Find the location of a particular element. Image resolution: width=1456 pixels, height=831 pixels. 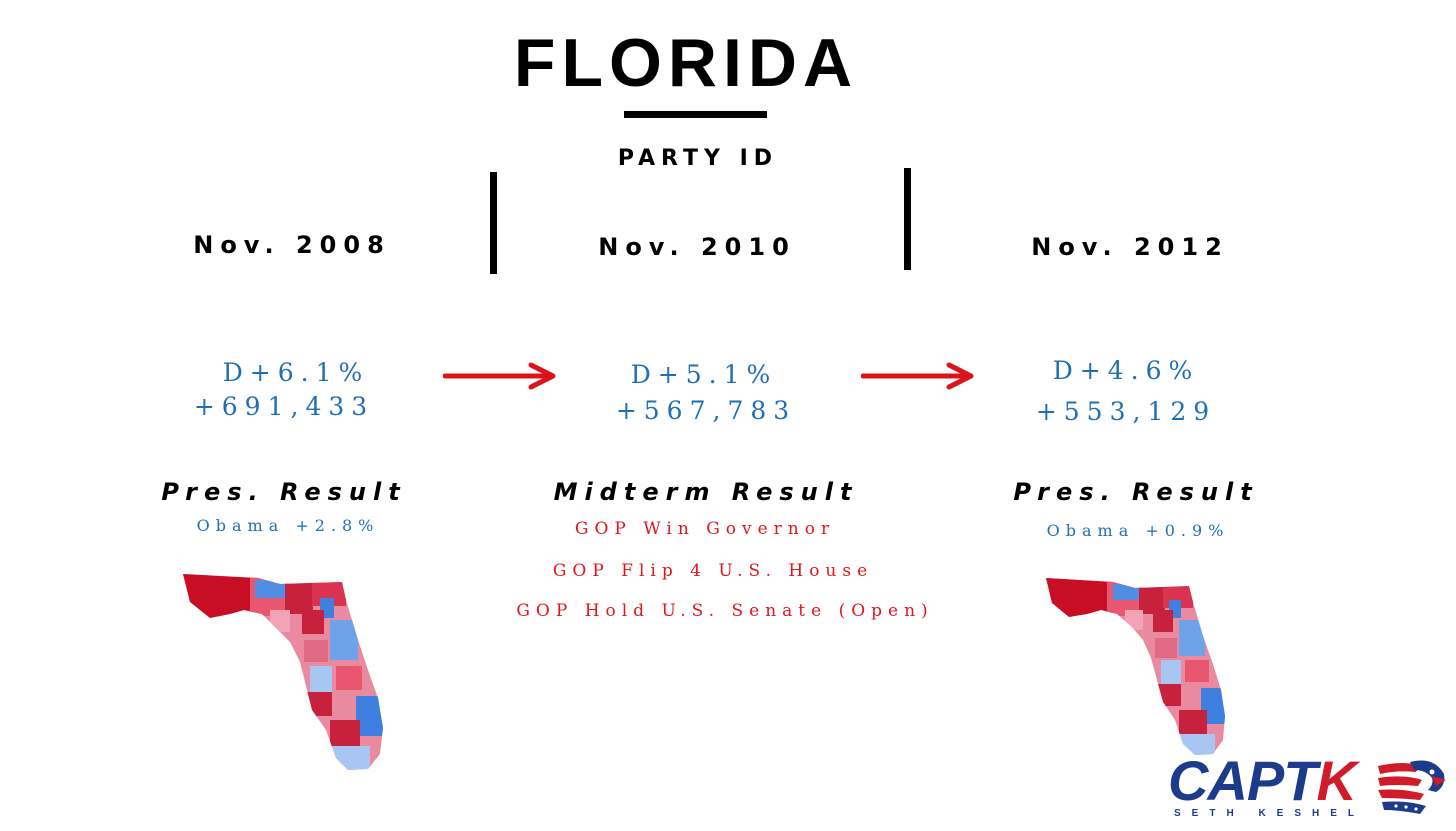

result-heading-2008: Pres. Result is located at coordinates (284, 492).